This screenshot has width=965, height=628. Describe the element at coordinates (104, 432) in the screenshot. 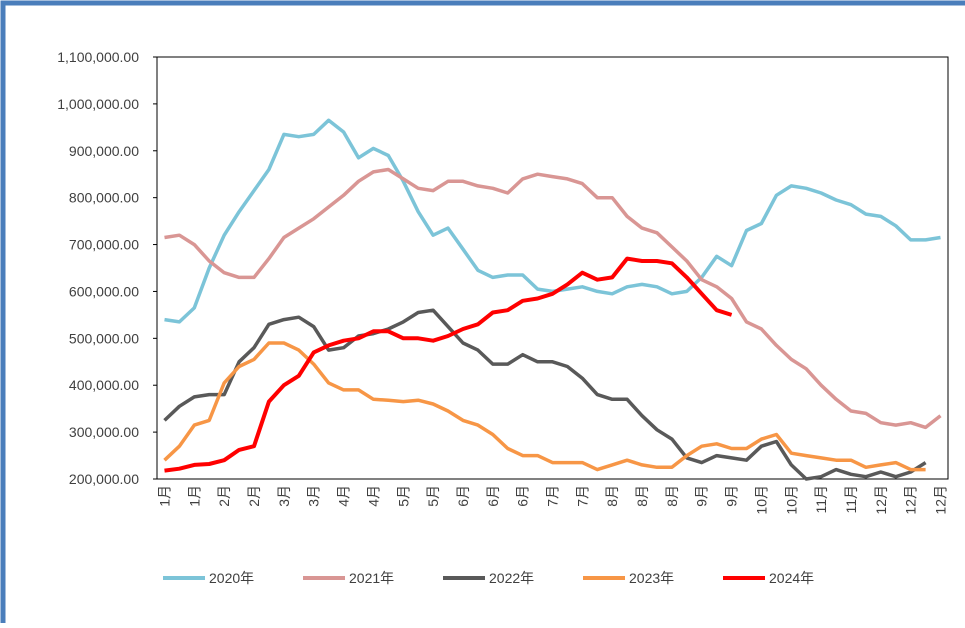

I see `y-tick-label: 300,000.00` at that location.